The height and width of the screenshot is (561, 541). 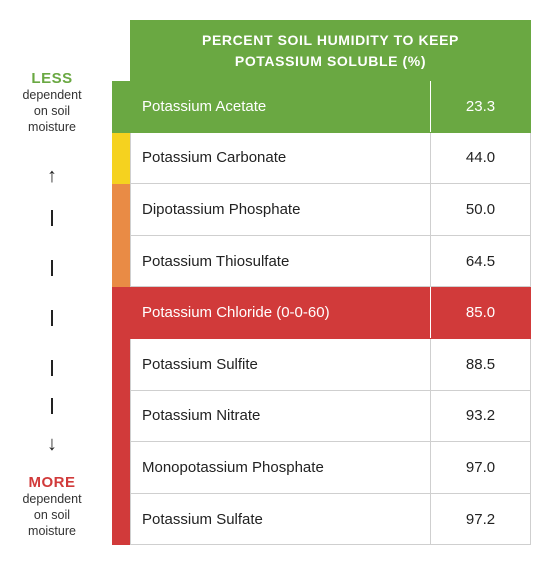 What do you see at coordinates (480, 106) in the screenshot?
I see `row-value: 23.3` at bounding box center [480, 106].